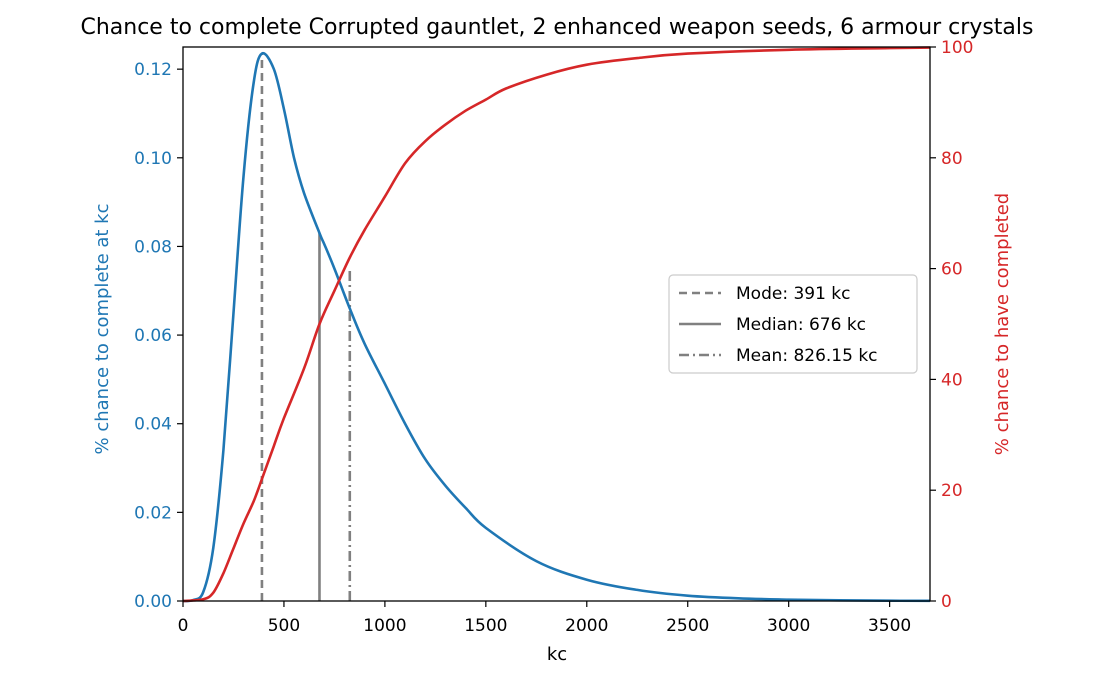  I want to click on legend-label: Mode: 391 kc, so click(793, 294).